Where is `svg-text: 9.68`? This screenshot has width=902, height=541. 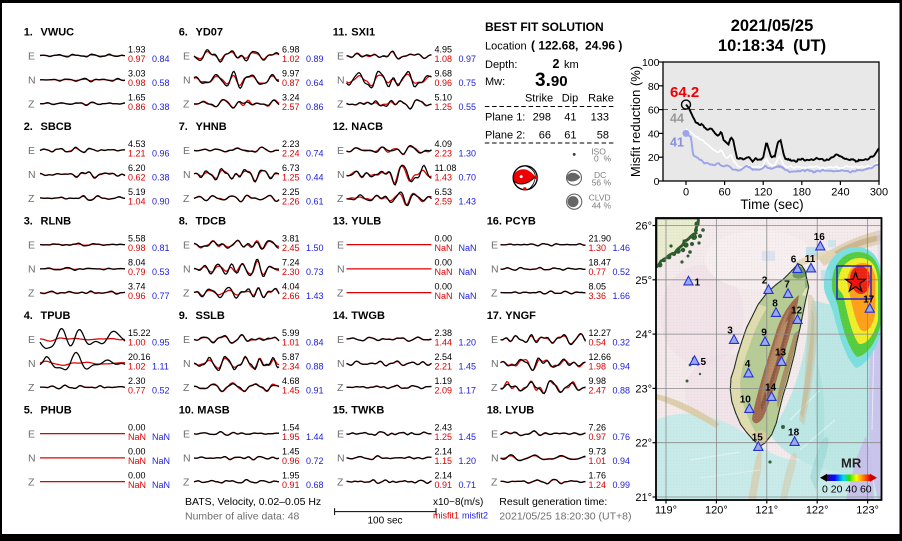
svg-text: 9.68 is located at coordinates (444, 74).